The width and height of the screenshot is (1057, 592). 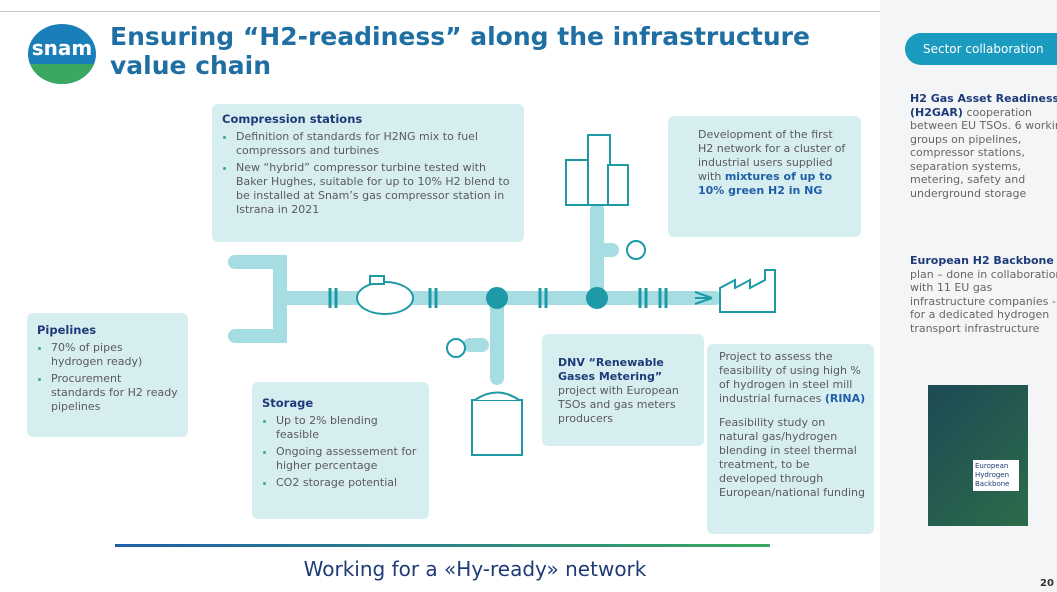 I want to click on logo-text: snam, so click(x=62, y=48).